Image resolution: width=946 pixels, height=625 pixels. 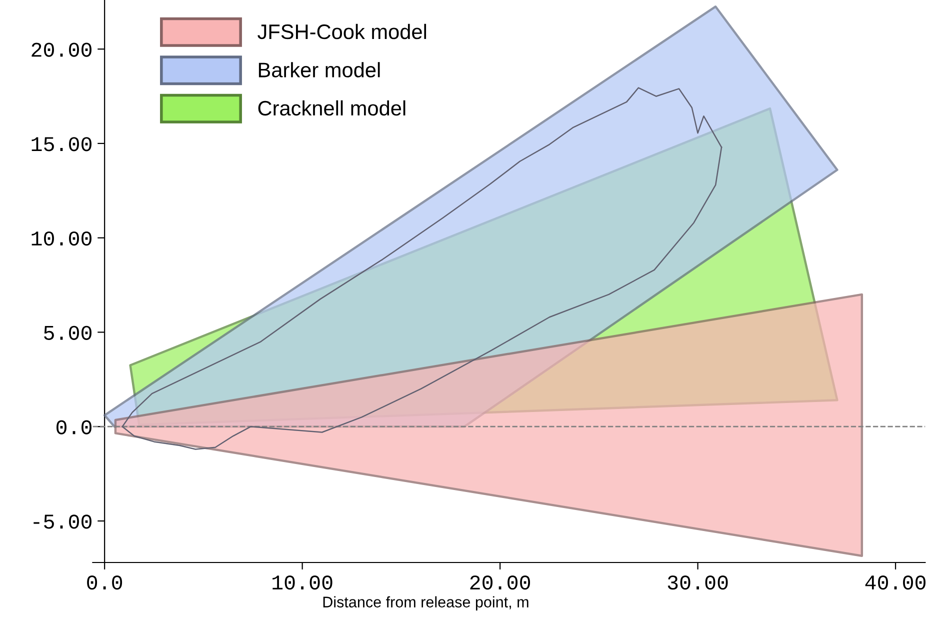 What do you see at coordinates (302, 582) in the screenshot?
I see `x-tick-label: 10.00` at bounding box center [302, 582].